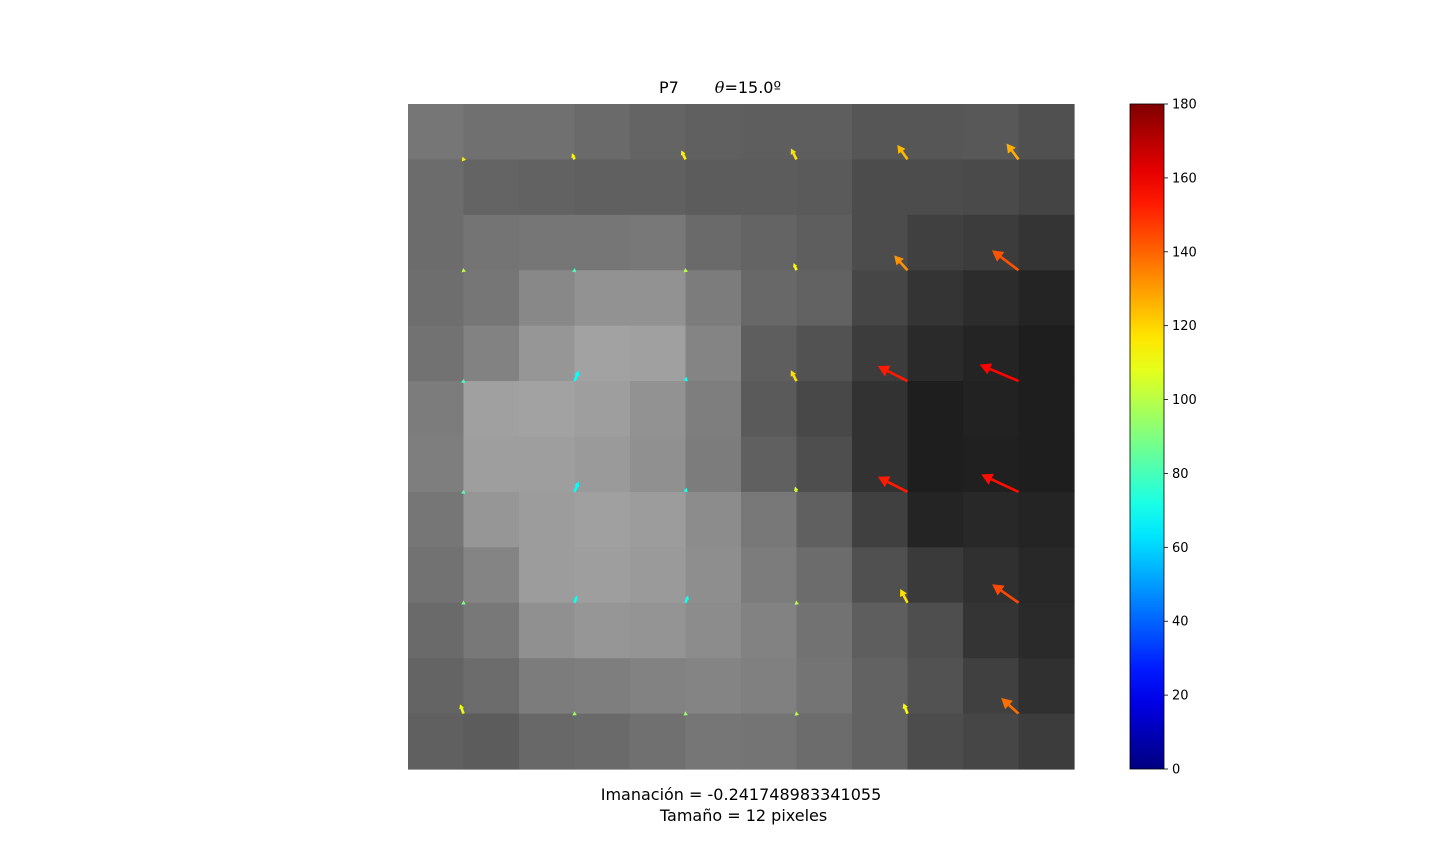  What do you see at coordinates (935, 132) in the screenshot?
I see `heatmap-cell-r0-c9` at bounding box center [935, 132].